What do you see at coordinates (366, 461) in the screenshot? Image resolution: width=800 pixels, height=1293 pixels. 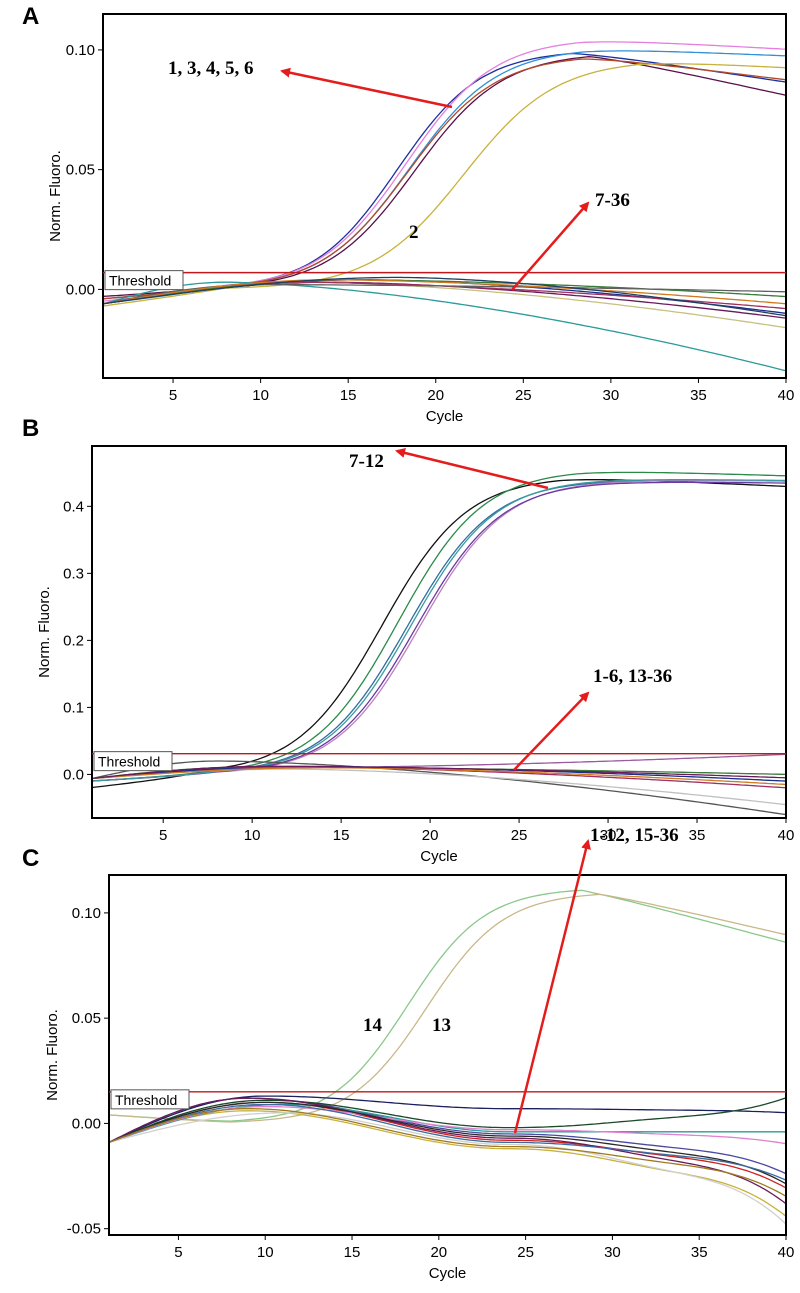 I see `annotation-label: 7-12` at bounding box center [366, 461].